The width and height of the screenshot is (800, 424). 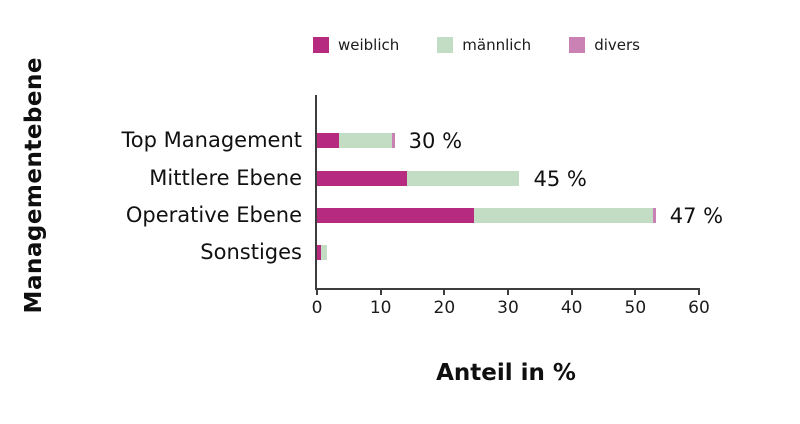 What do you see at coordinates (444, 308) in the screenshot?
I see `x-axis-tick-label: 20` at bounding box center [444, 308].